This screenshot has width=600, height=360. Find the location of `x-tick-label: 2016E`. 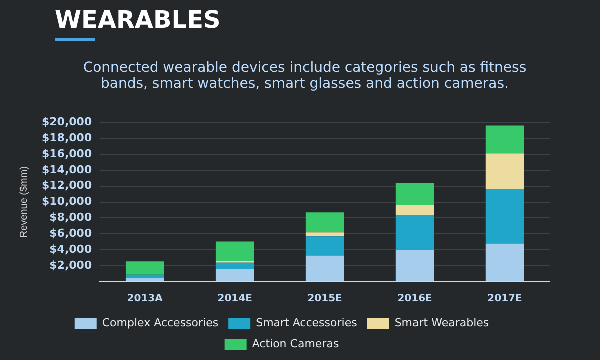

x-tick-label: 2016E is located at coordinates (415, 299).